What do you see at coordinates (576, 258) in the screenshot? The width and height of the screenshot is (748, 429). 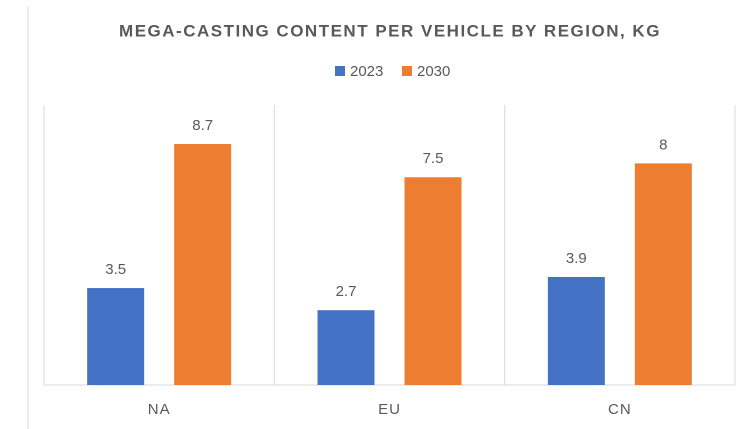 I see `data-label: 3.9` at bounding box center [576, 258].